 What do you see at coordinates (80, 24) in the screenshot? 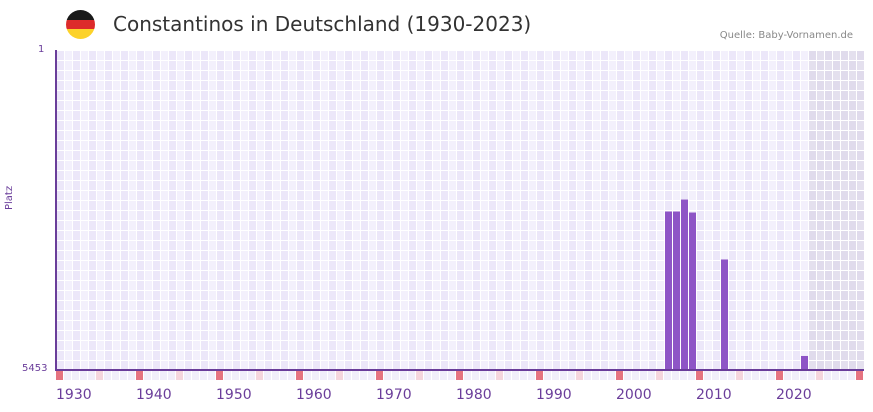
I see `germany-flag-icon` at bounding box center [80, 24].